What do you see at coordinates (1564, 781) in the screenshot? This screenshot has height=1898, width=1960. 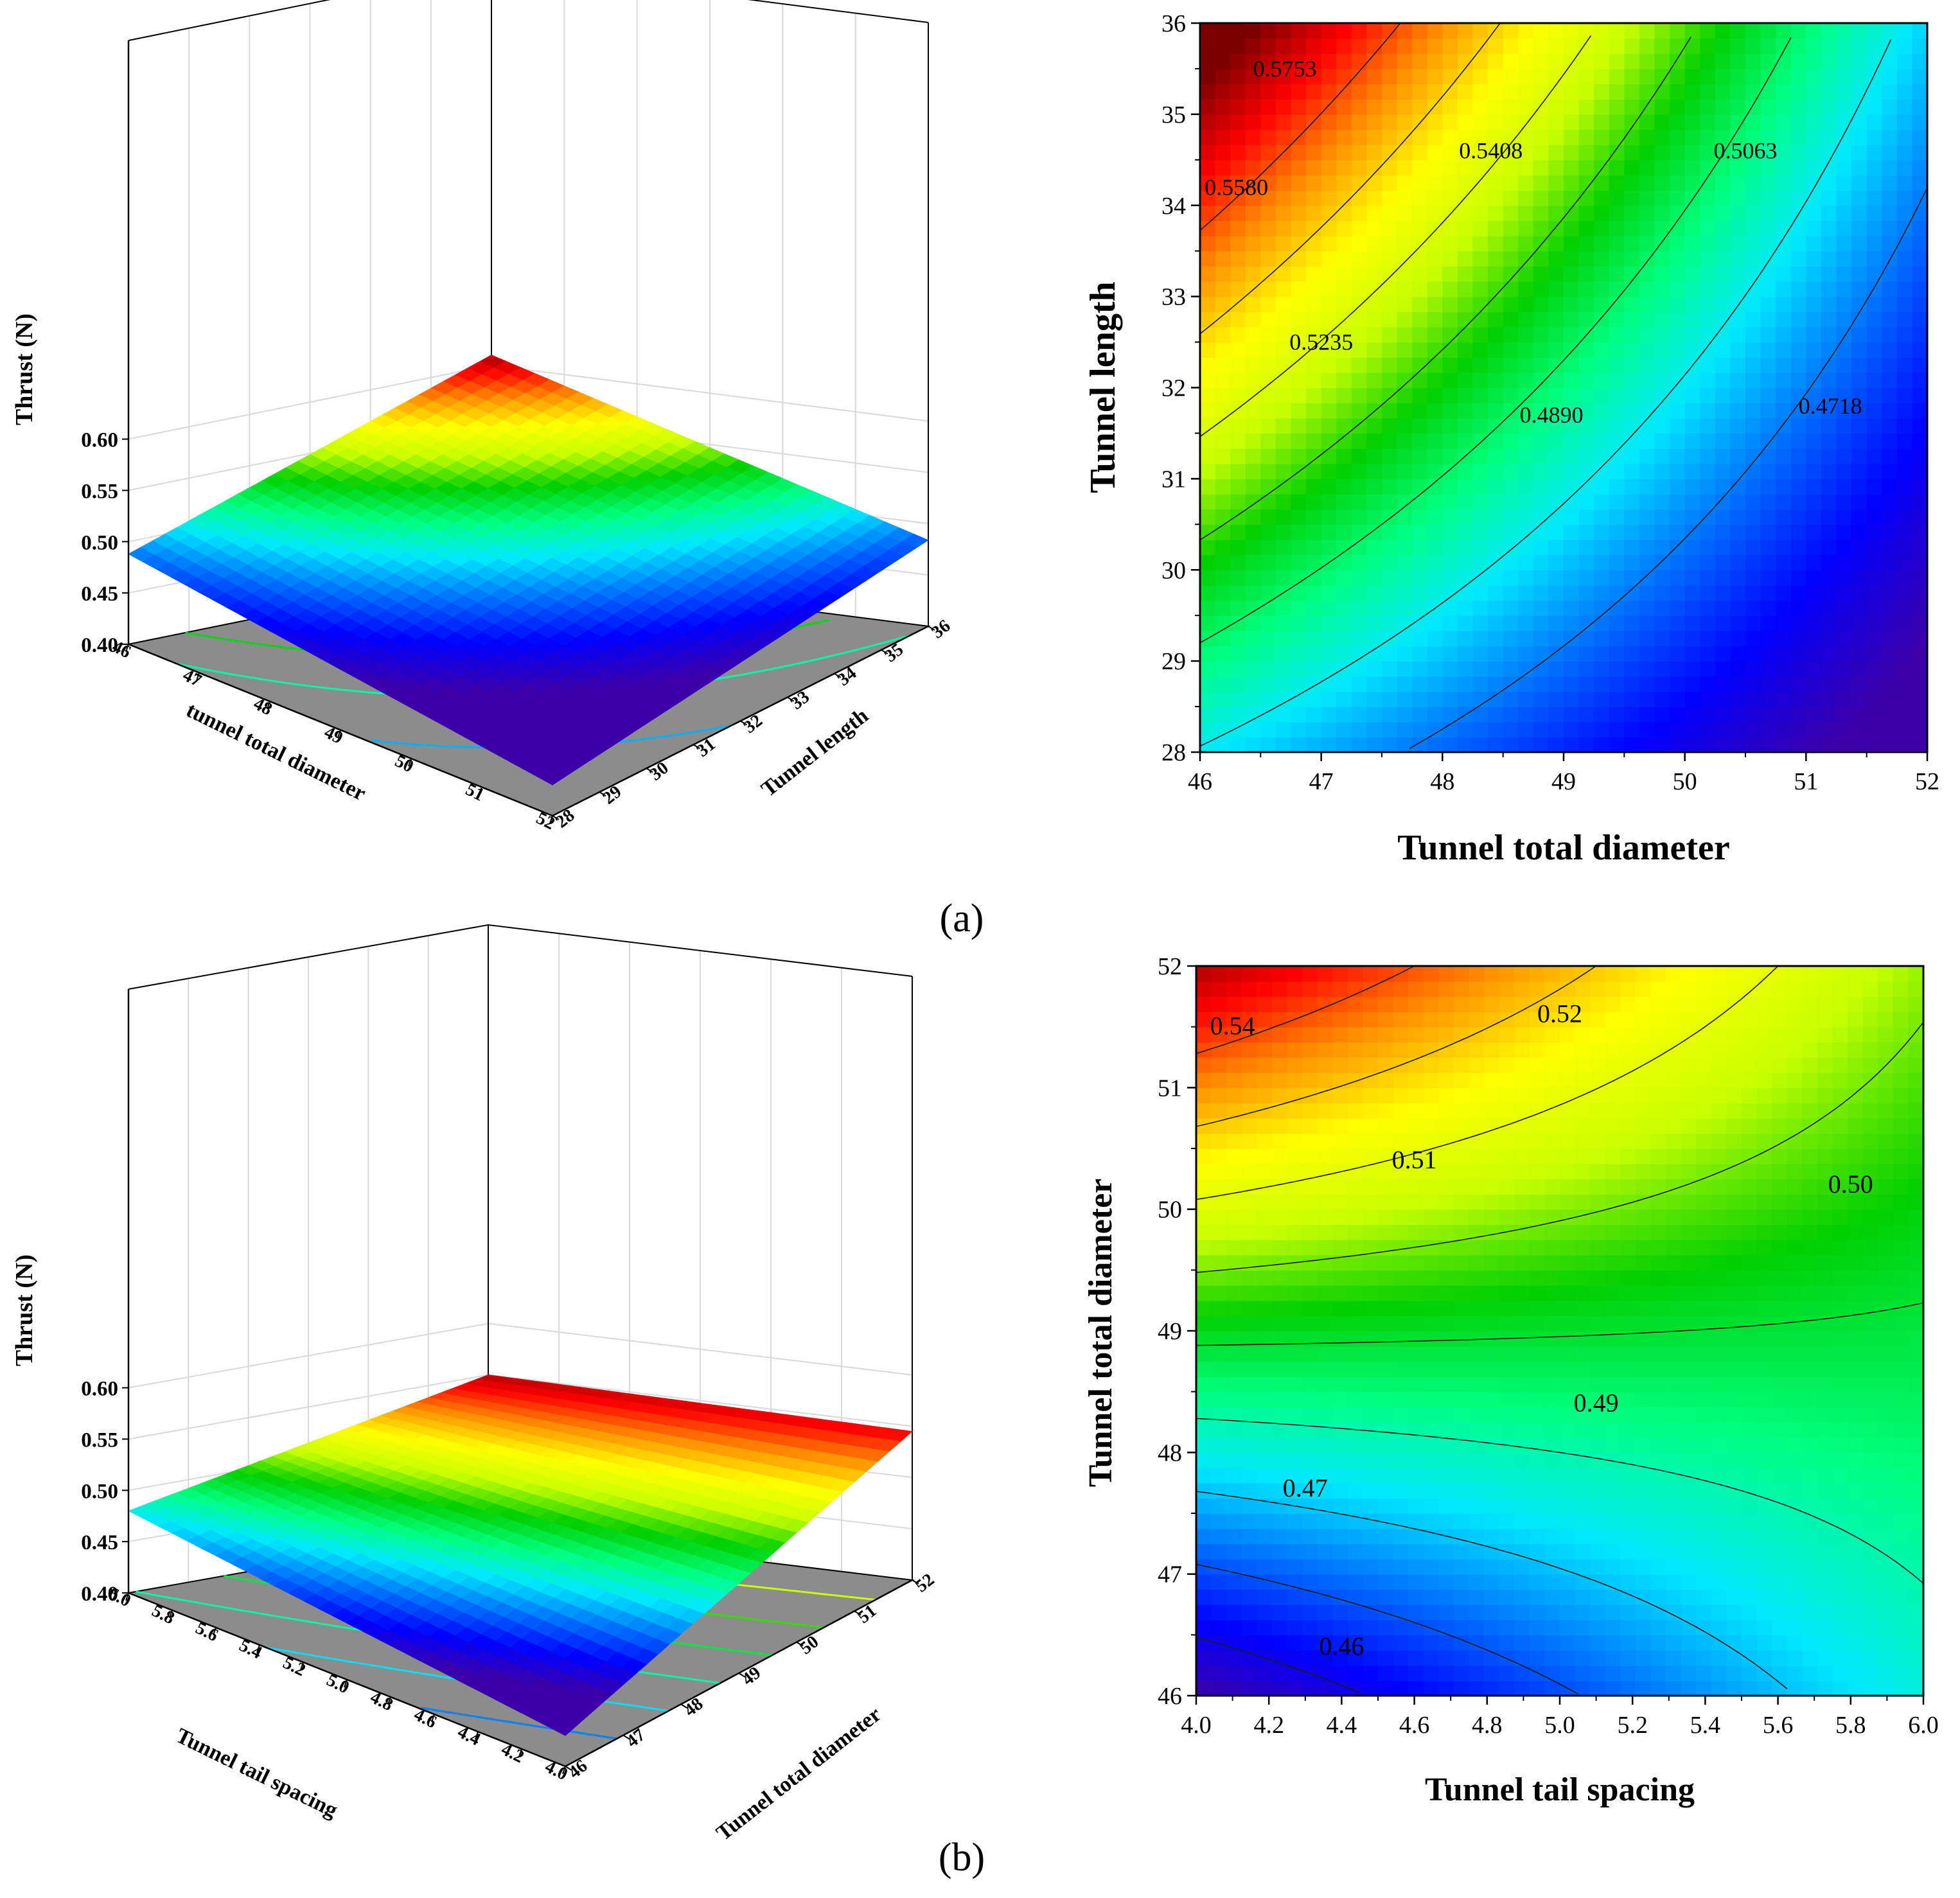 I see `x-tick-label: 49` at bounding box center [1564, 781].